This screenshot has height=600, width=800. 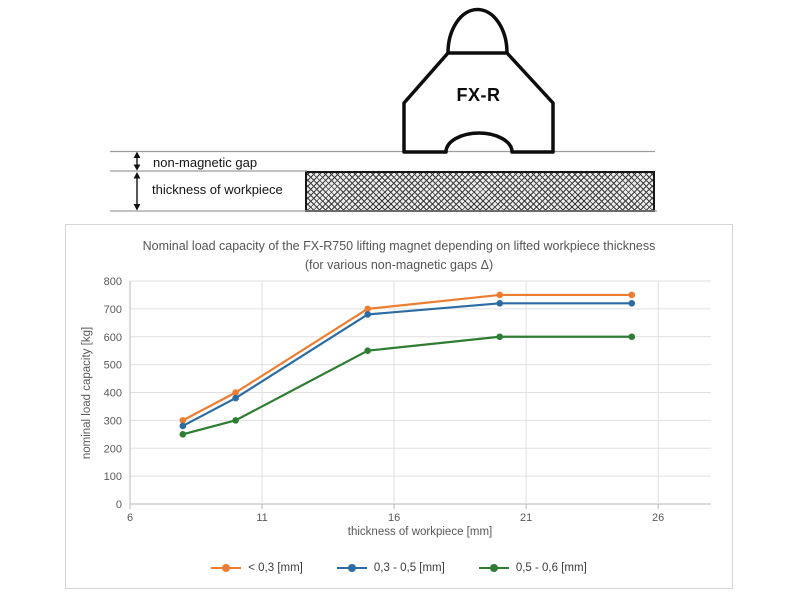 I want to click on non-magnetic-gap-label: non-magnetic gap, so click(x=205, y=162).